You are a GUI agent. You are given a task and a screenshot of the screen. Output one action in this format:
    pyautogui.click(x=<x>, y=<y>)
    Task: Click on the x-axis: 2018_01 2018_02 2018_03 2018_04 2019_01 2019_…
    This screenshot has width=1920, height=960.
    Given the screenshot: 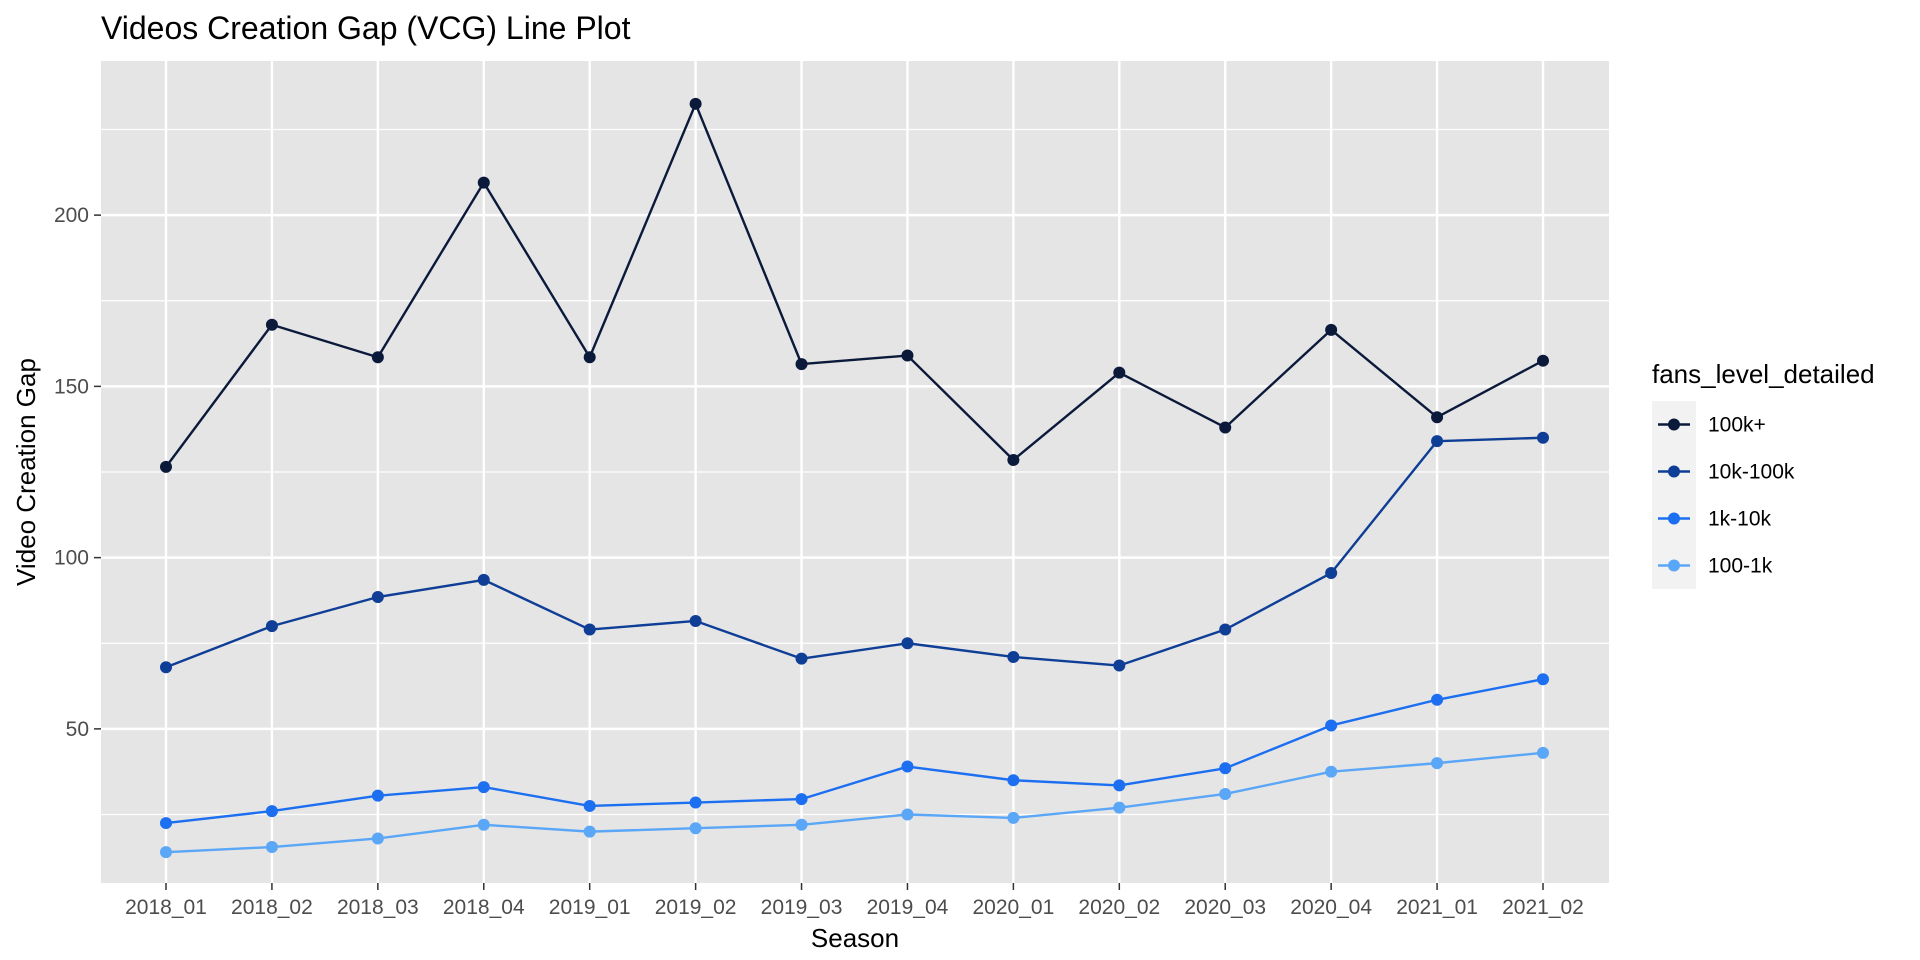 What is the action you would take?
    pyautogui.click(x=854, y=901)
    